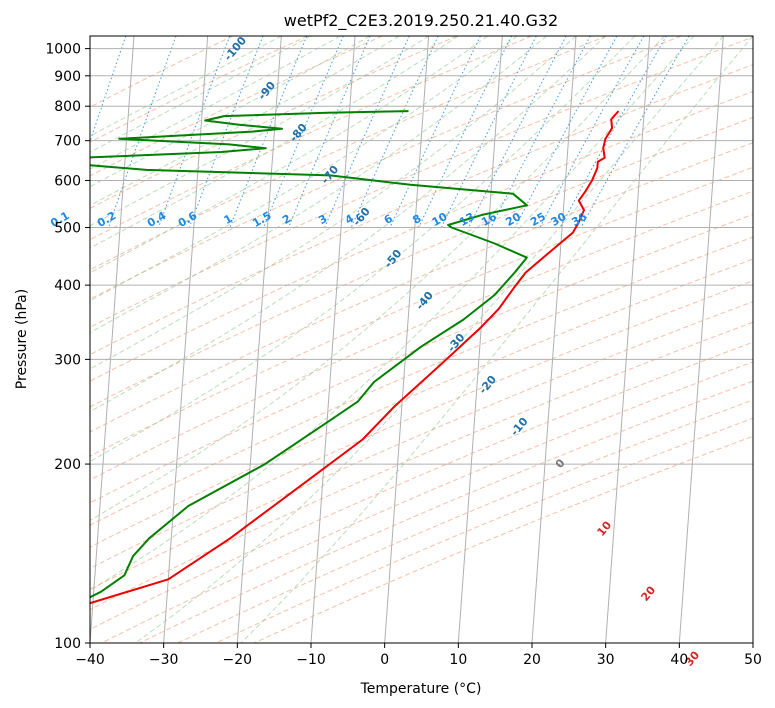 This screenshot has width=775, height=708. Describe the element at coordinates (67, 360) in the screenshot. I see `y-tick-label: 300` at that location.